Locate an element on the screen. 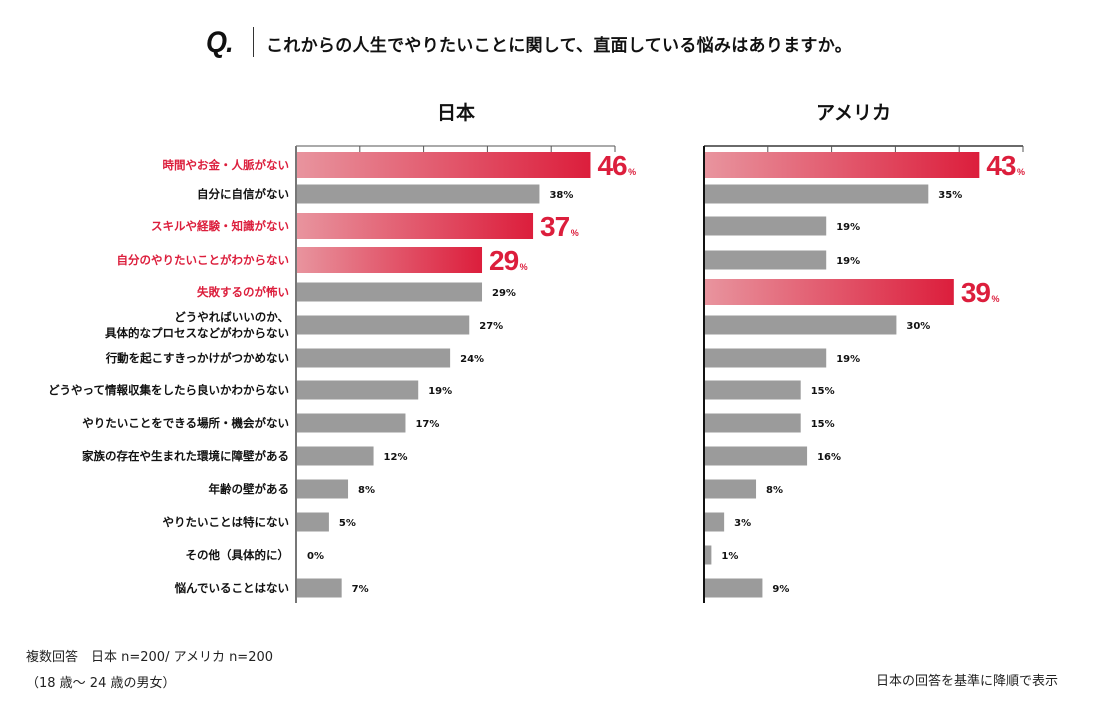 The height and width of the screenshot is (721, 1110). question-text: これからの人生でやりたいことに関して、直面している悩みはありますか。 is located at coordinates (559, 46).